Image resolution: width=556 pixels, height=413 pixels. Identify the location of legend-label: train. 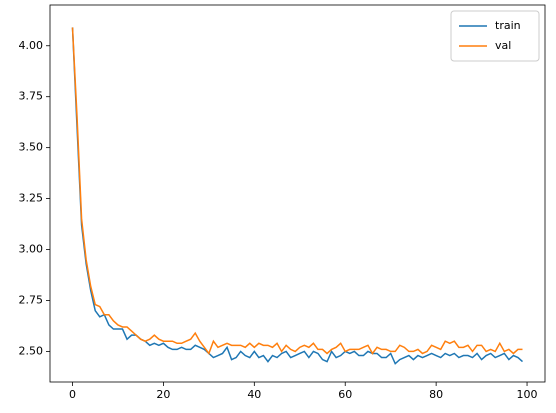
(508, 25).